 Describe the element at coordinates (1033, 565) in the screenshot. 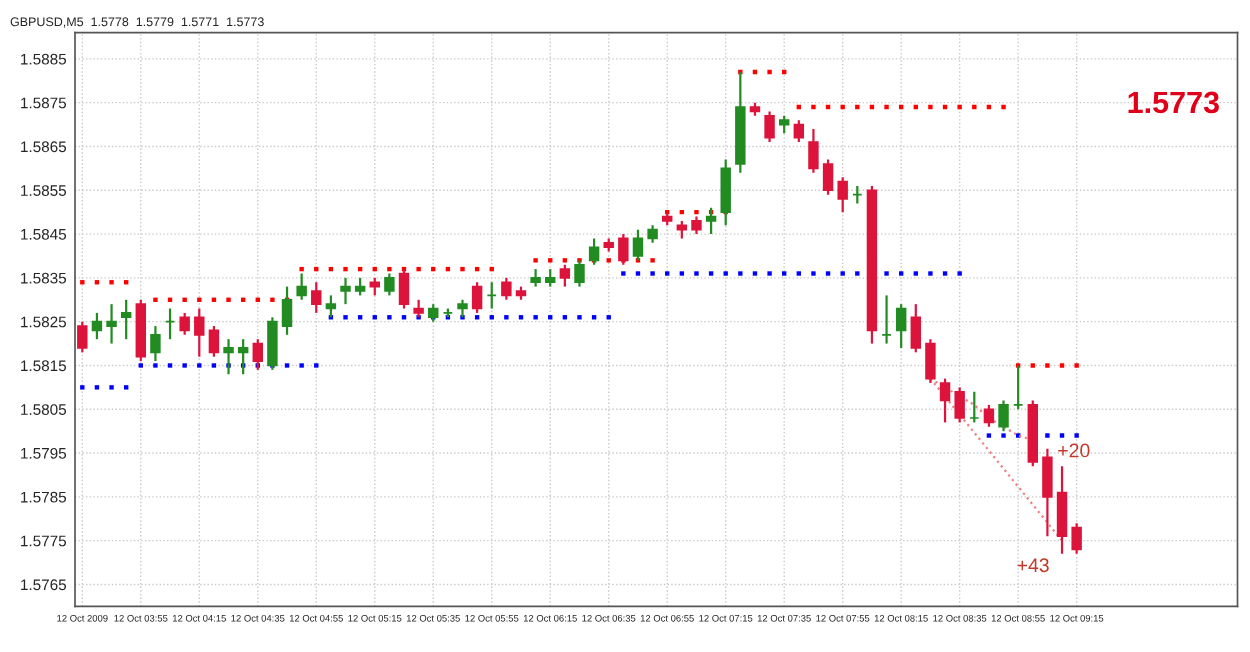

I see `annotation: +43` at that location.